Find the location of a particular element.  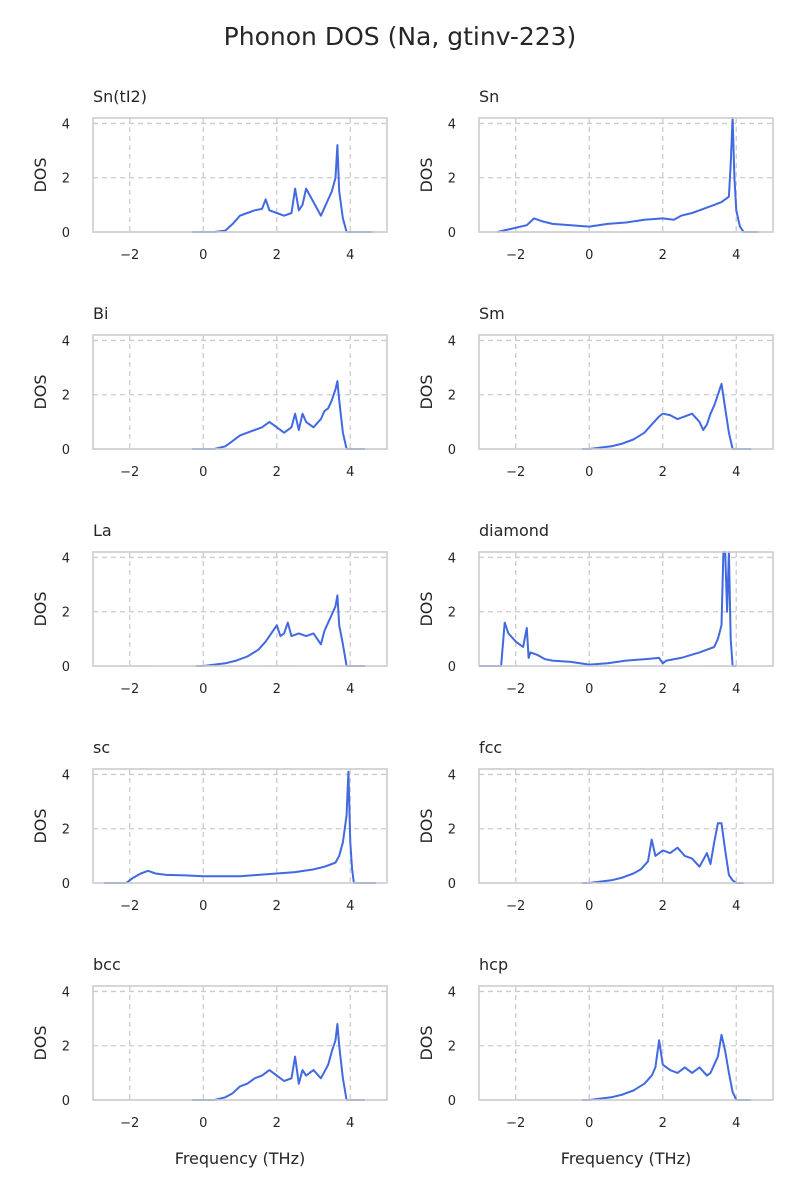

panel-title: Sn is located at coordinates (489, 96).